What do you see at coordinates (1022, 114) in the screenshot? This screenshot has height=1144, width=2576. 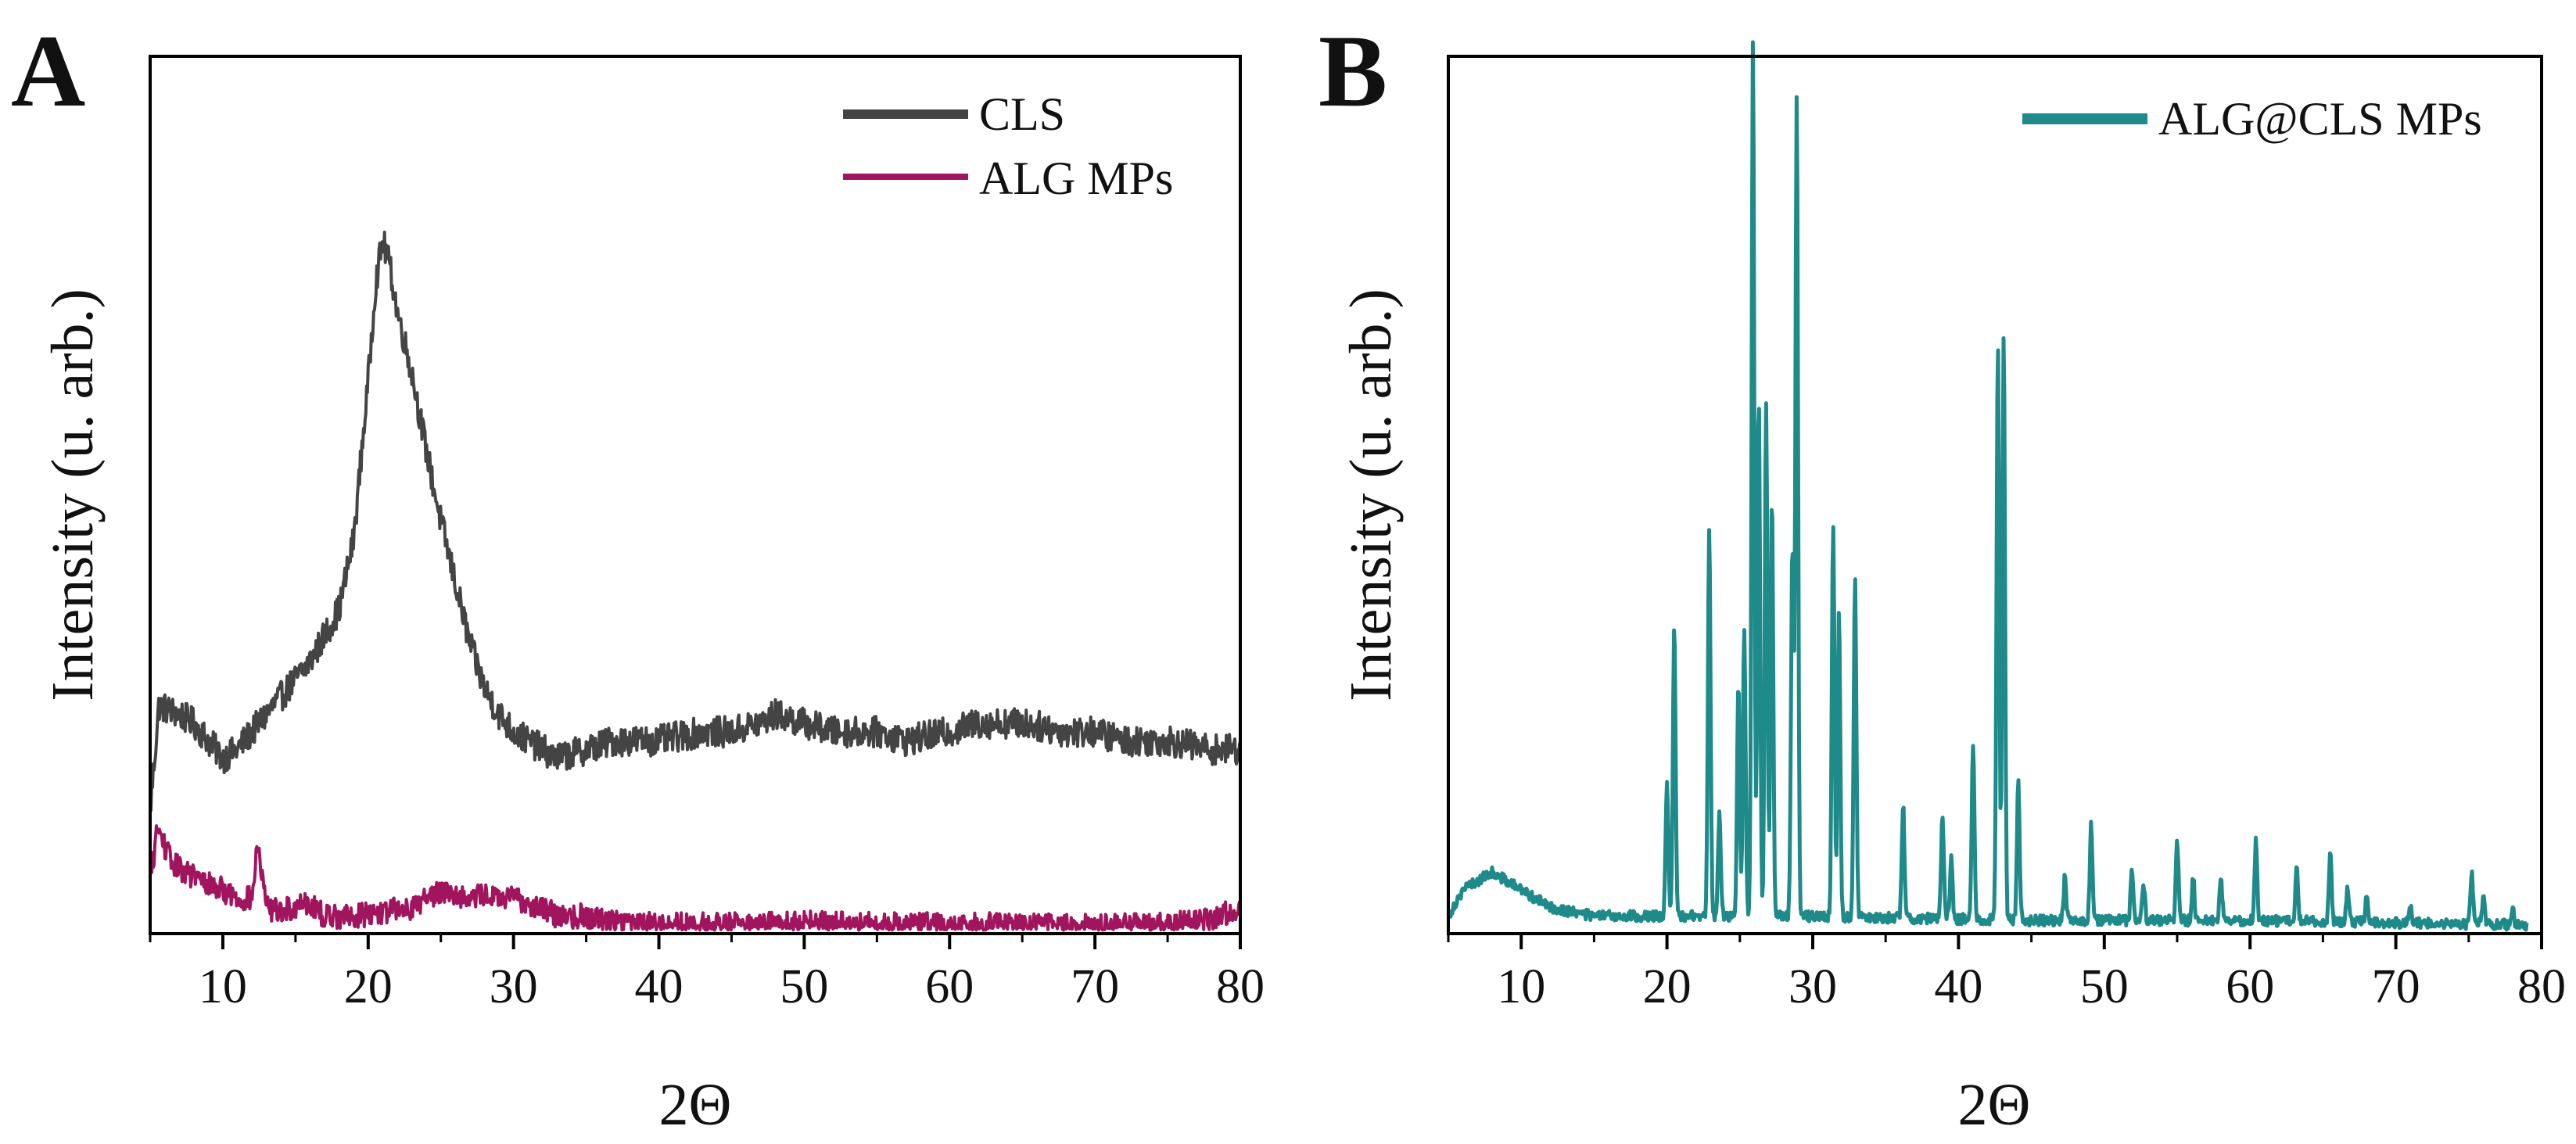 I see `legend-label-cls: CLS` at bounding box center [1022, 114].